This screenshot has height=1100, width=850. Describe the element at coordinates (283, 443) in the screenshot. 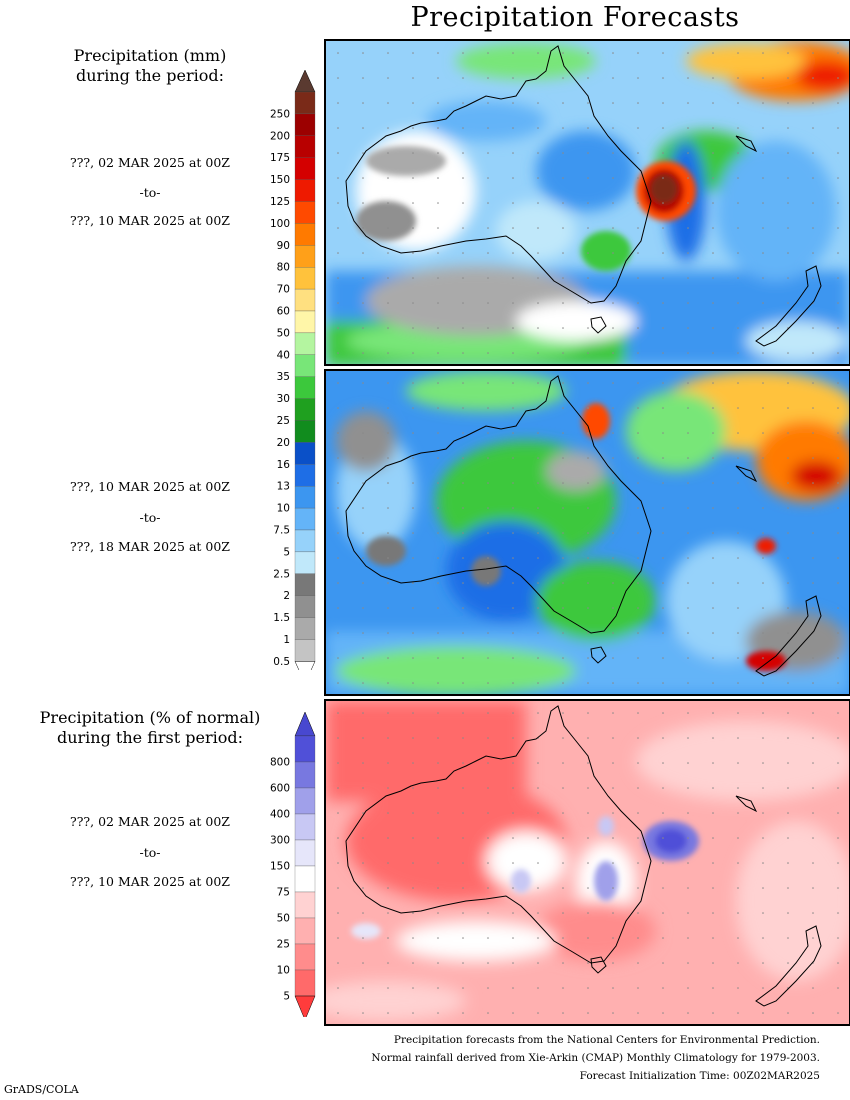

I see `colorbar-tick-label: 20` at that location.